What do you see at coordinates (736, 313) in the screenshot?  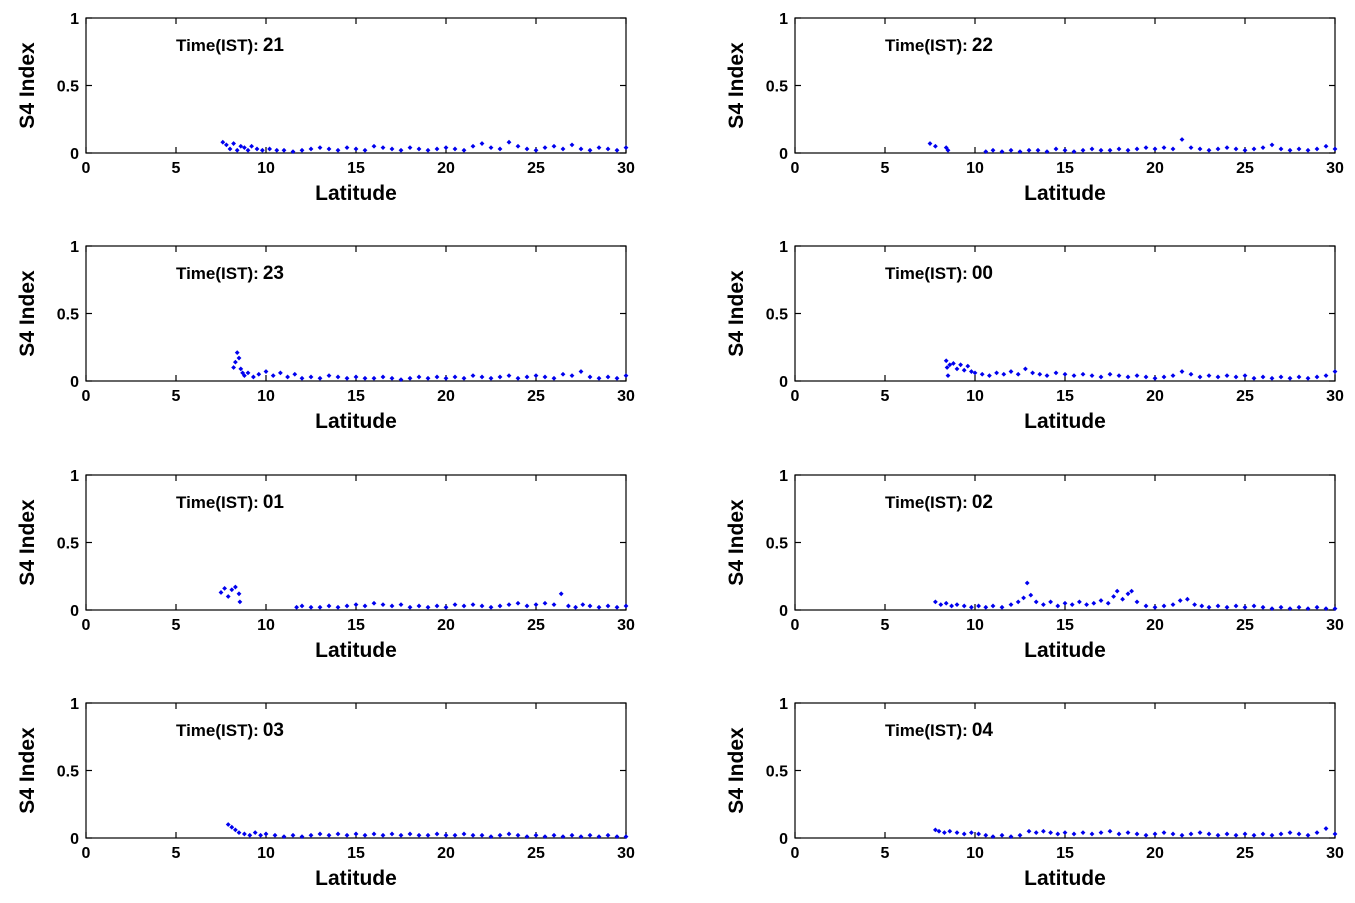 I see `y-axis-label: S4 Index` at bounding box center [736, 313].